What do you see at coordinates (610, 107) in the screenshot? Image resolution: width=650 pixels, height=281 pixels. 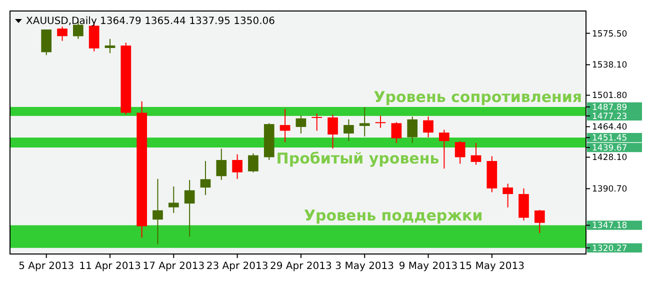 I see `y-tick-label: 1487.89` at bounding box center [610, 107].